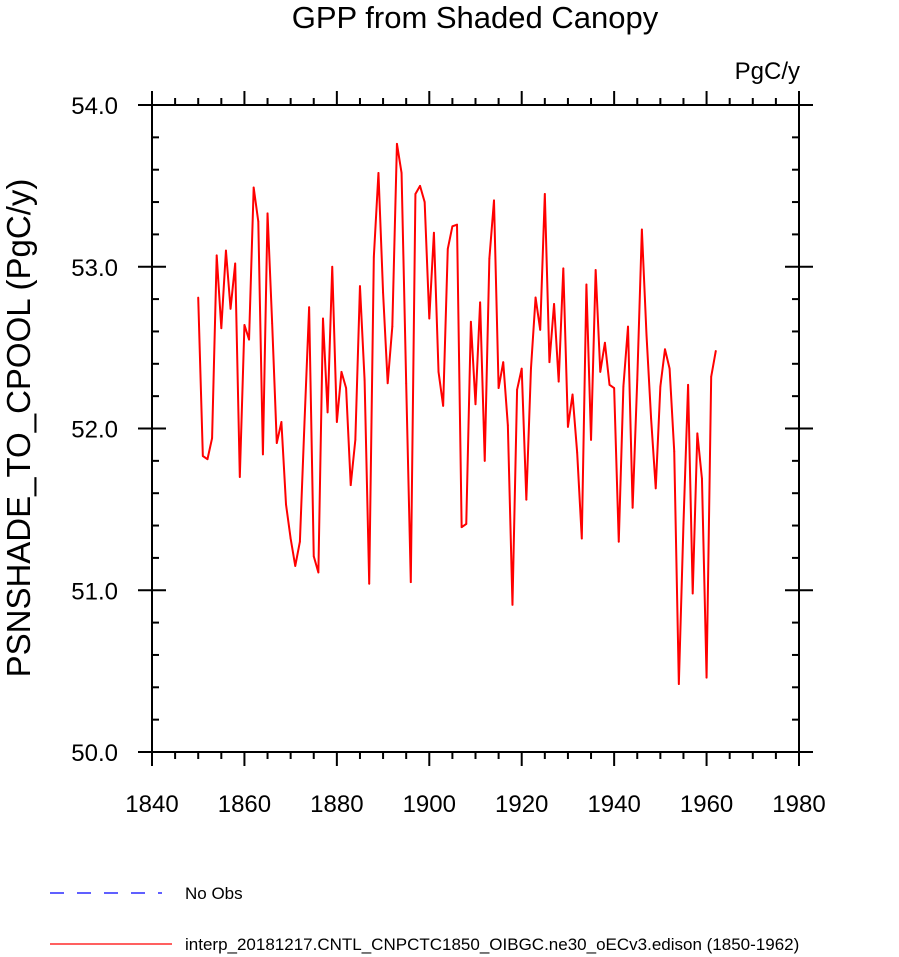 This screenshot has height=957, width=899. I want to click on x-tick-label: 1980, so click(798, 804).